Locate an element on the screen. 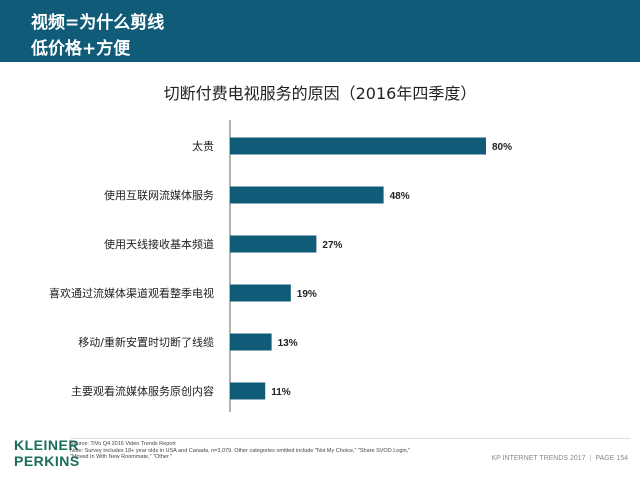 The image size is (640, 481). slide-header: 视频=为什么剪线 低价格+方便 is located at coordinates (320, 31).